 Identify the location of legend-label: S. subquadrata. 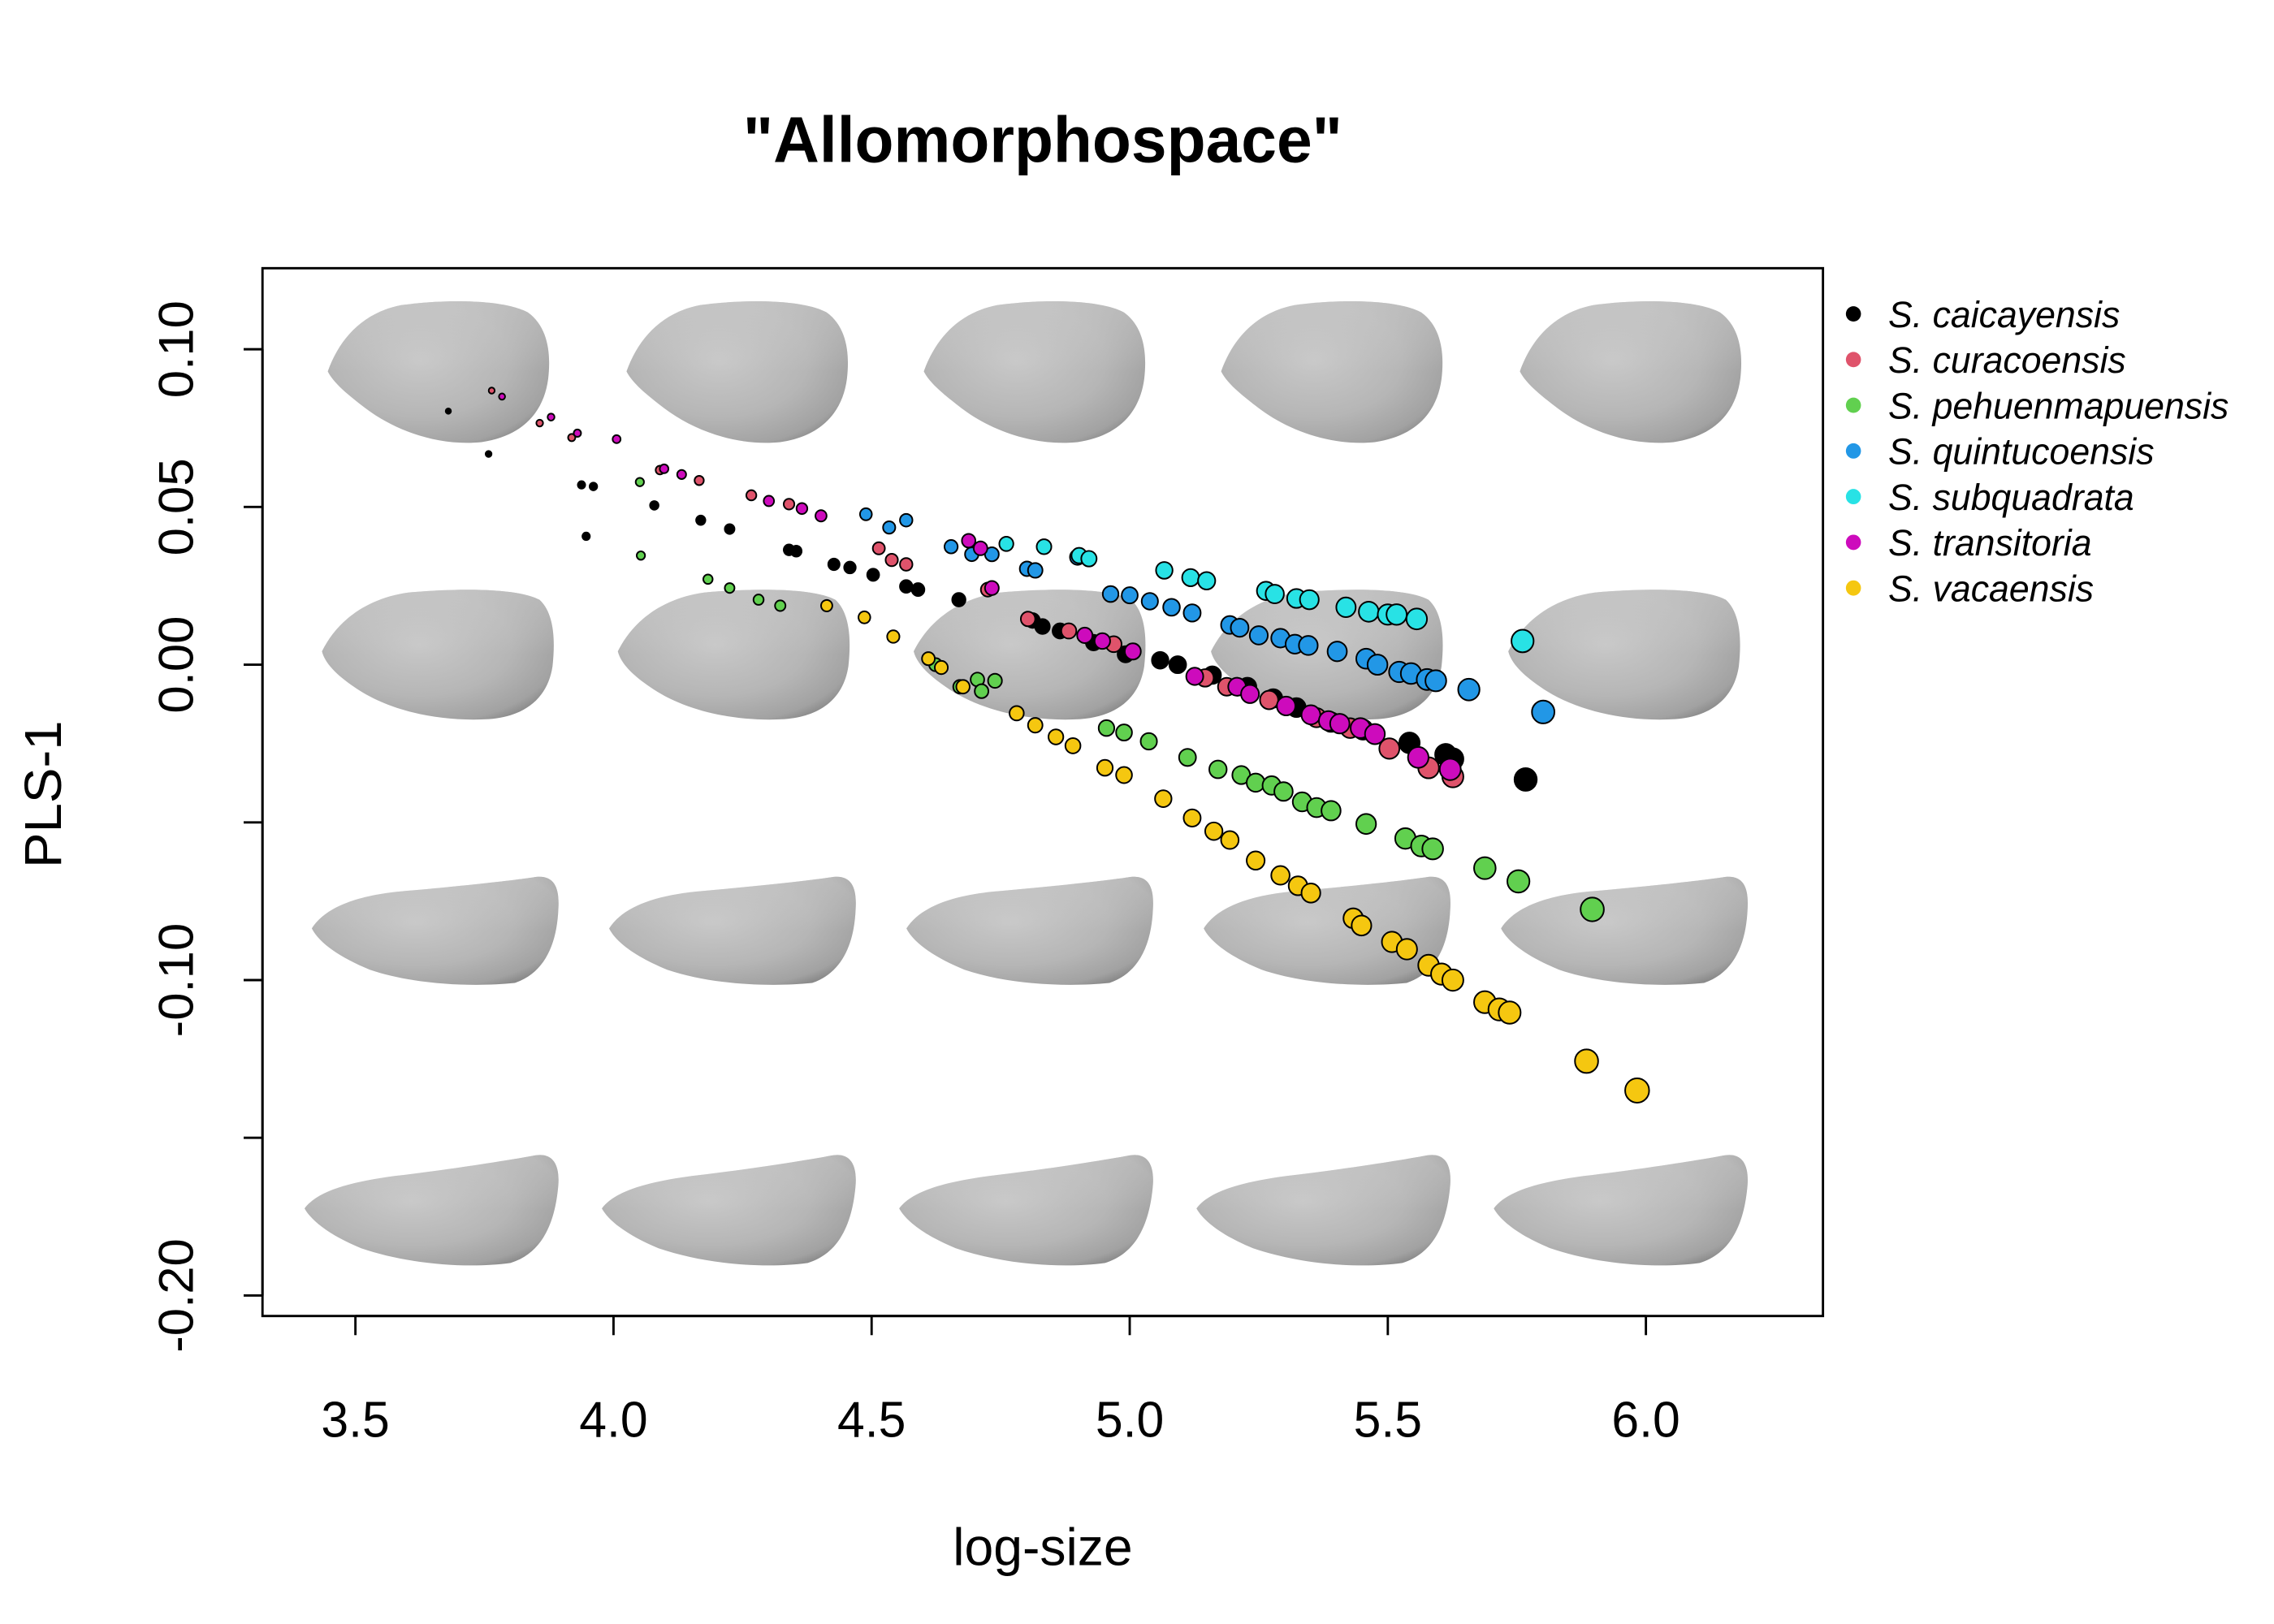
(2011, 497).